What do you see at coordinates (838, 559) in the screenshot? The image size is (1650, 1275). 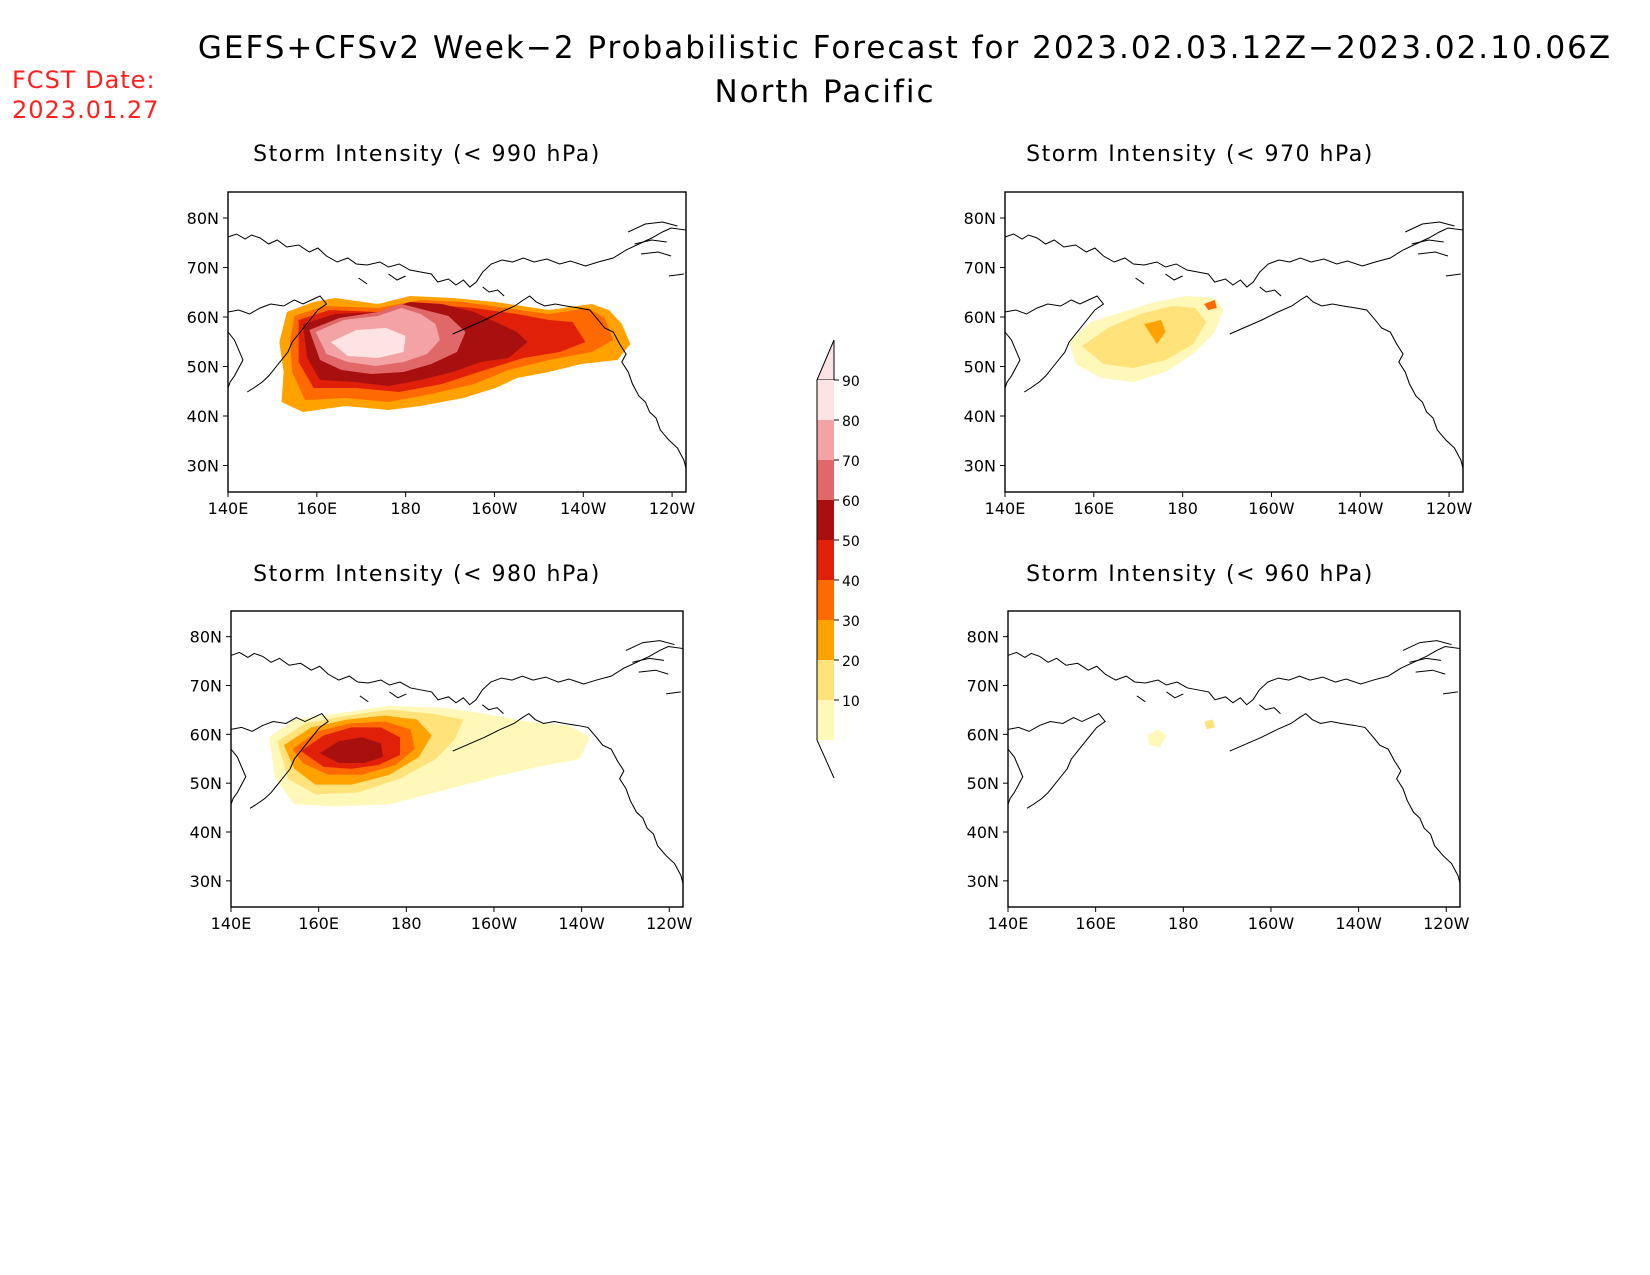 I see `color-bar: 90 80 70 60 50 40 30 20 10` at bounding box center [838, 559].